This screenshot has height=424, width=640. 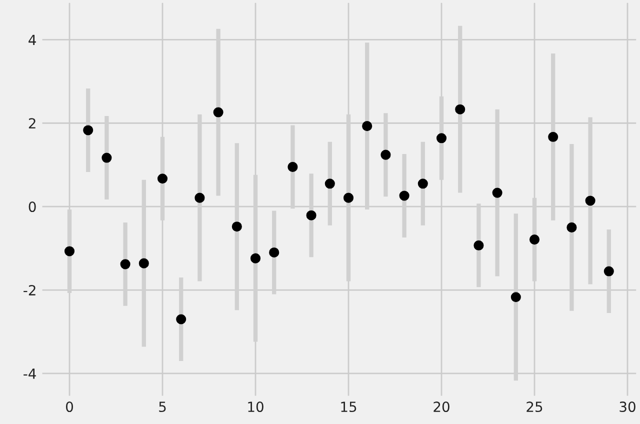 What do you see at coordinates (534, 407) in the screenshot?
I see `x-tick-label: 25` at bounding box center [534, 407].